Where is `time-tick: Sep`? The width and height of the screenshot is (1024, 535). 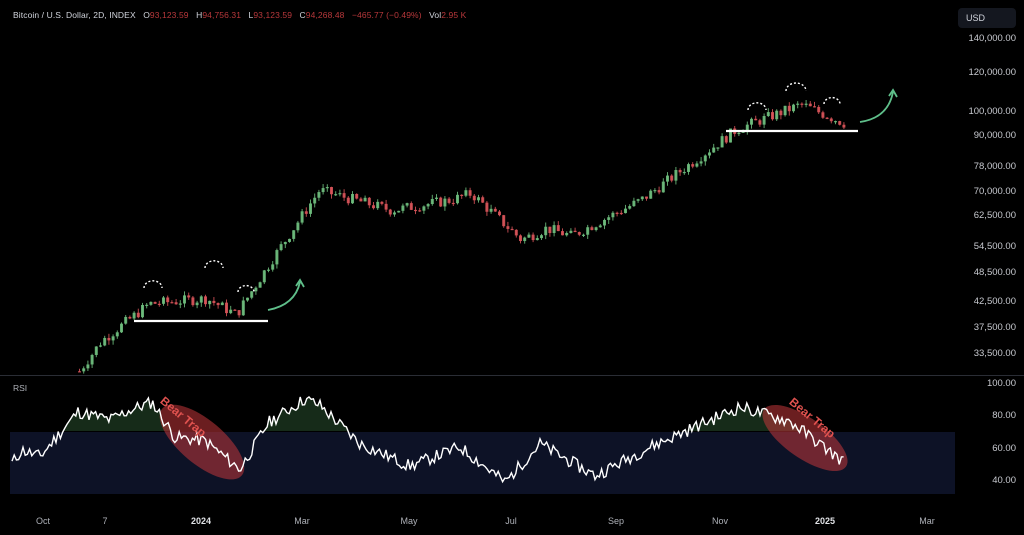
time-tick: Sep is located at coordinates (616, 521).